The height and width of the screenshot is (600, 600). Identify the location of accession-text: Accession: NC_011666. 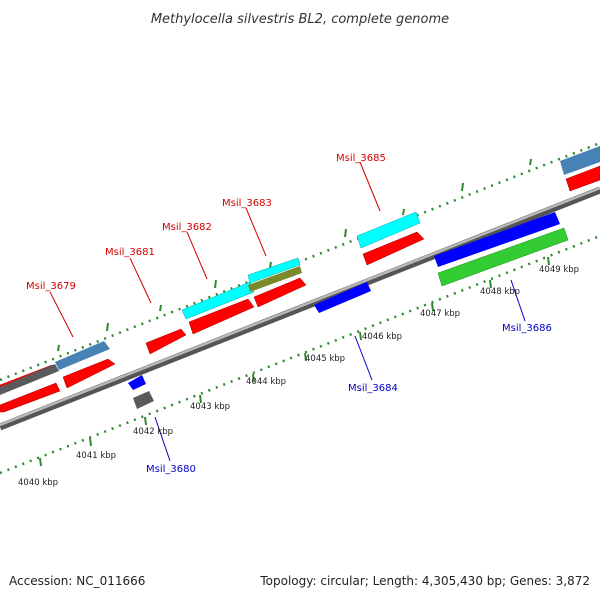
(77, 581).